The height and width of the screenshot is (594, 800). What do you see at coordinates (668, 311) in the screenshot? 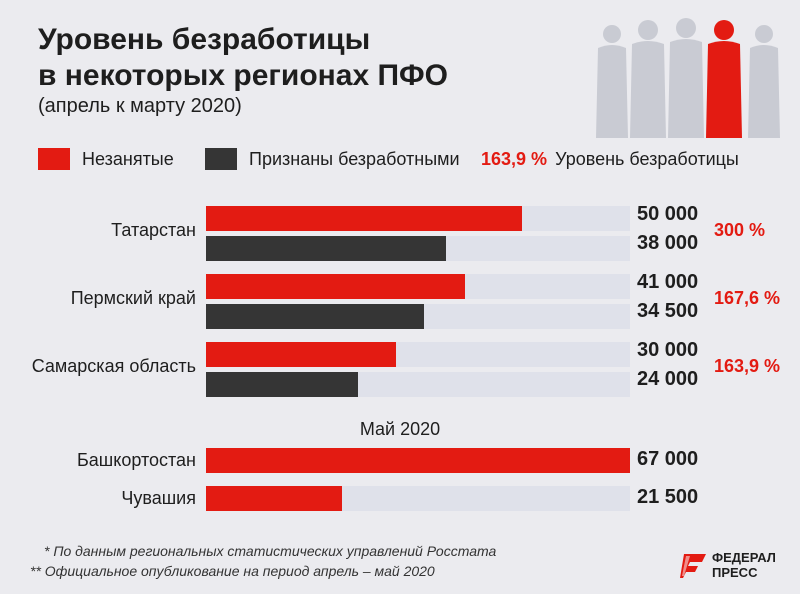
I see `value-registered-1: 34 500` at bounding box center [668, 311].